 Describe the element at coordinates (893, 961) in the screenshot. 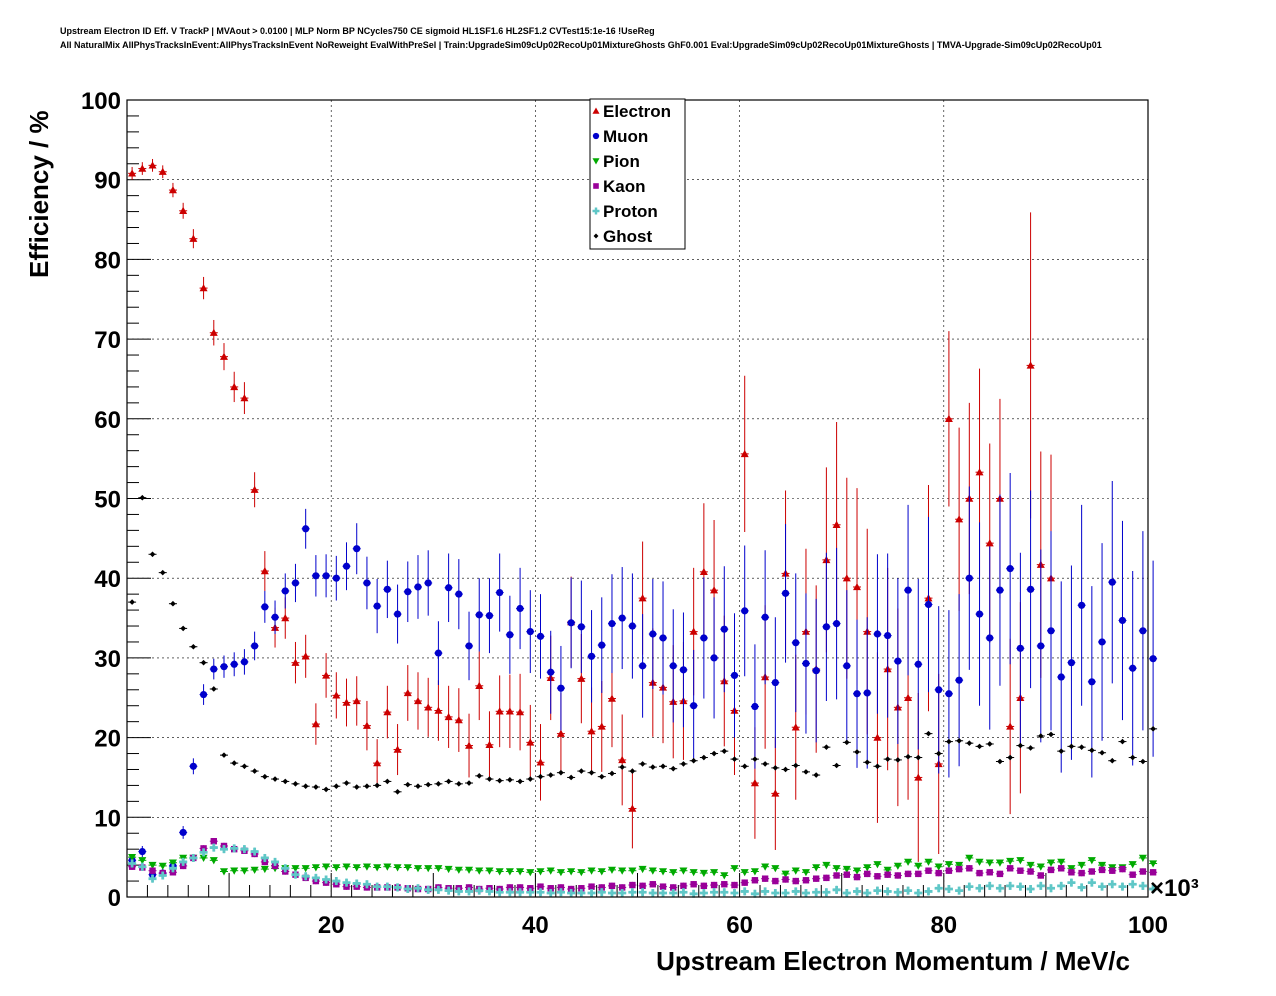

I see `x-axis-title: Upstream Electron Momentum / MeV/c` at that location.